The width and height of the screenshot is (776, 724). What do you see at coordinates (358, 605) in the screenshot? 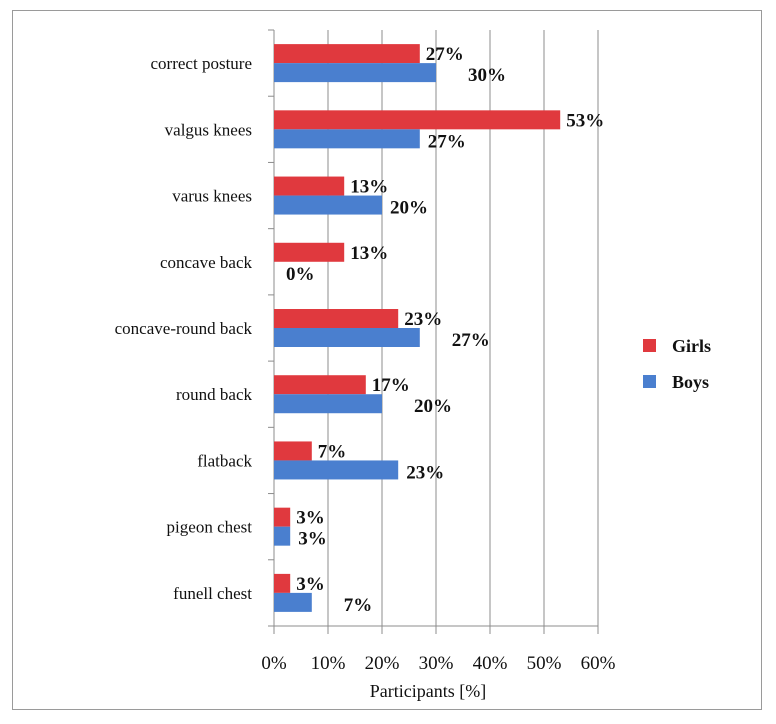
I see `data-label-boys: 7%` at bounding box center [358, 605].